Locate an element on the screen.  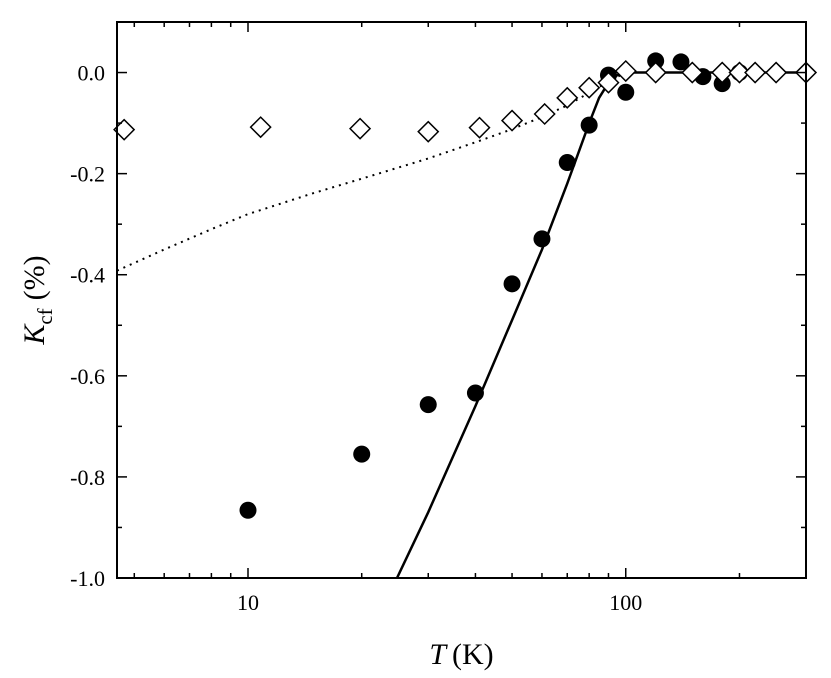
y-tick-label: 0.0 is located at coordinates (92, 73).